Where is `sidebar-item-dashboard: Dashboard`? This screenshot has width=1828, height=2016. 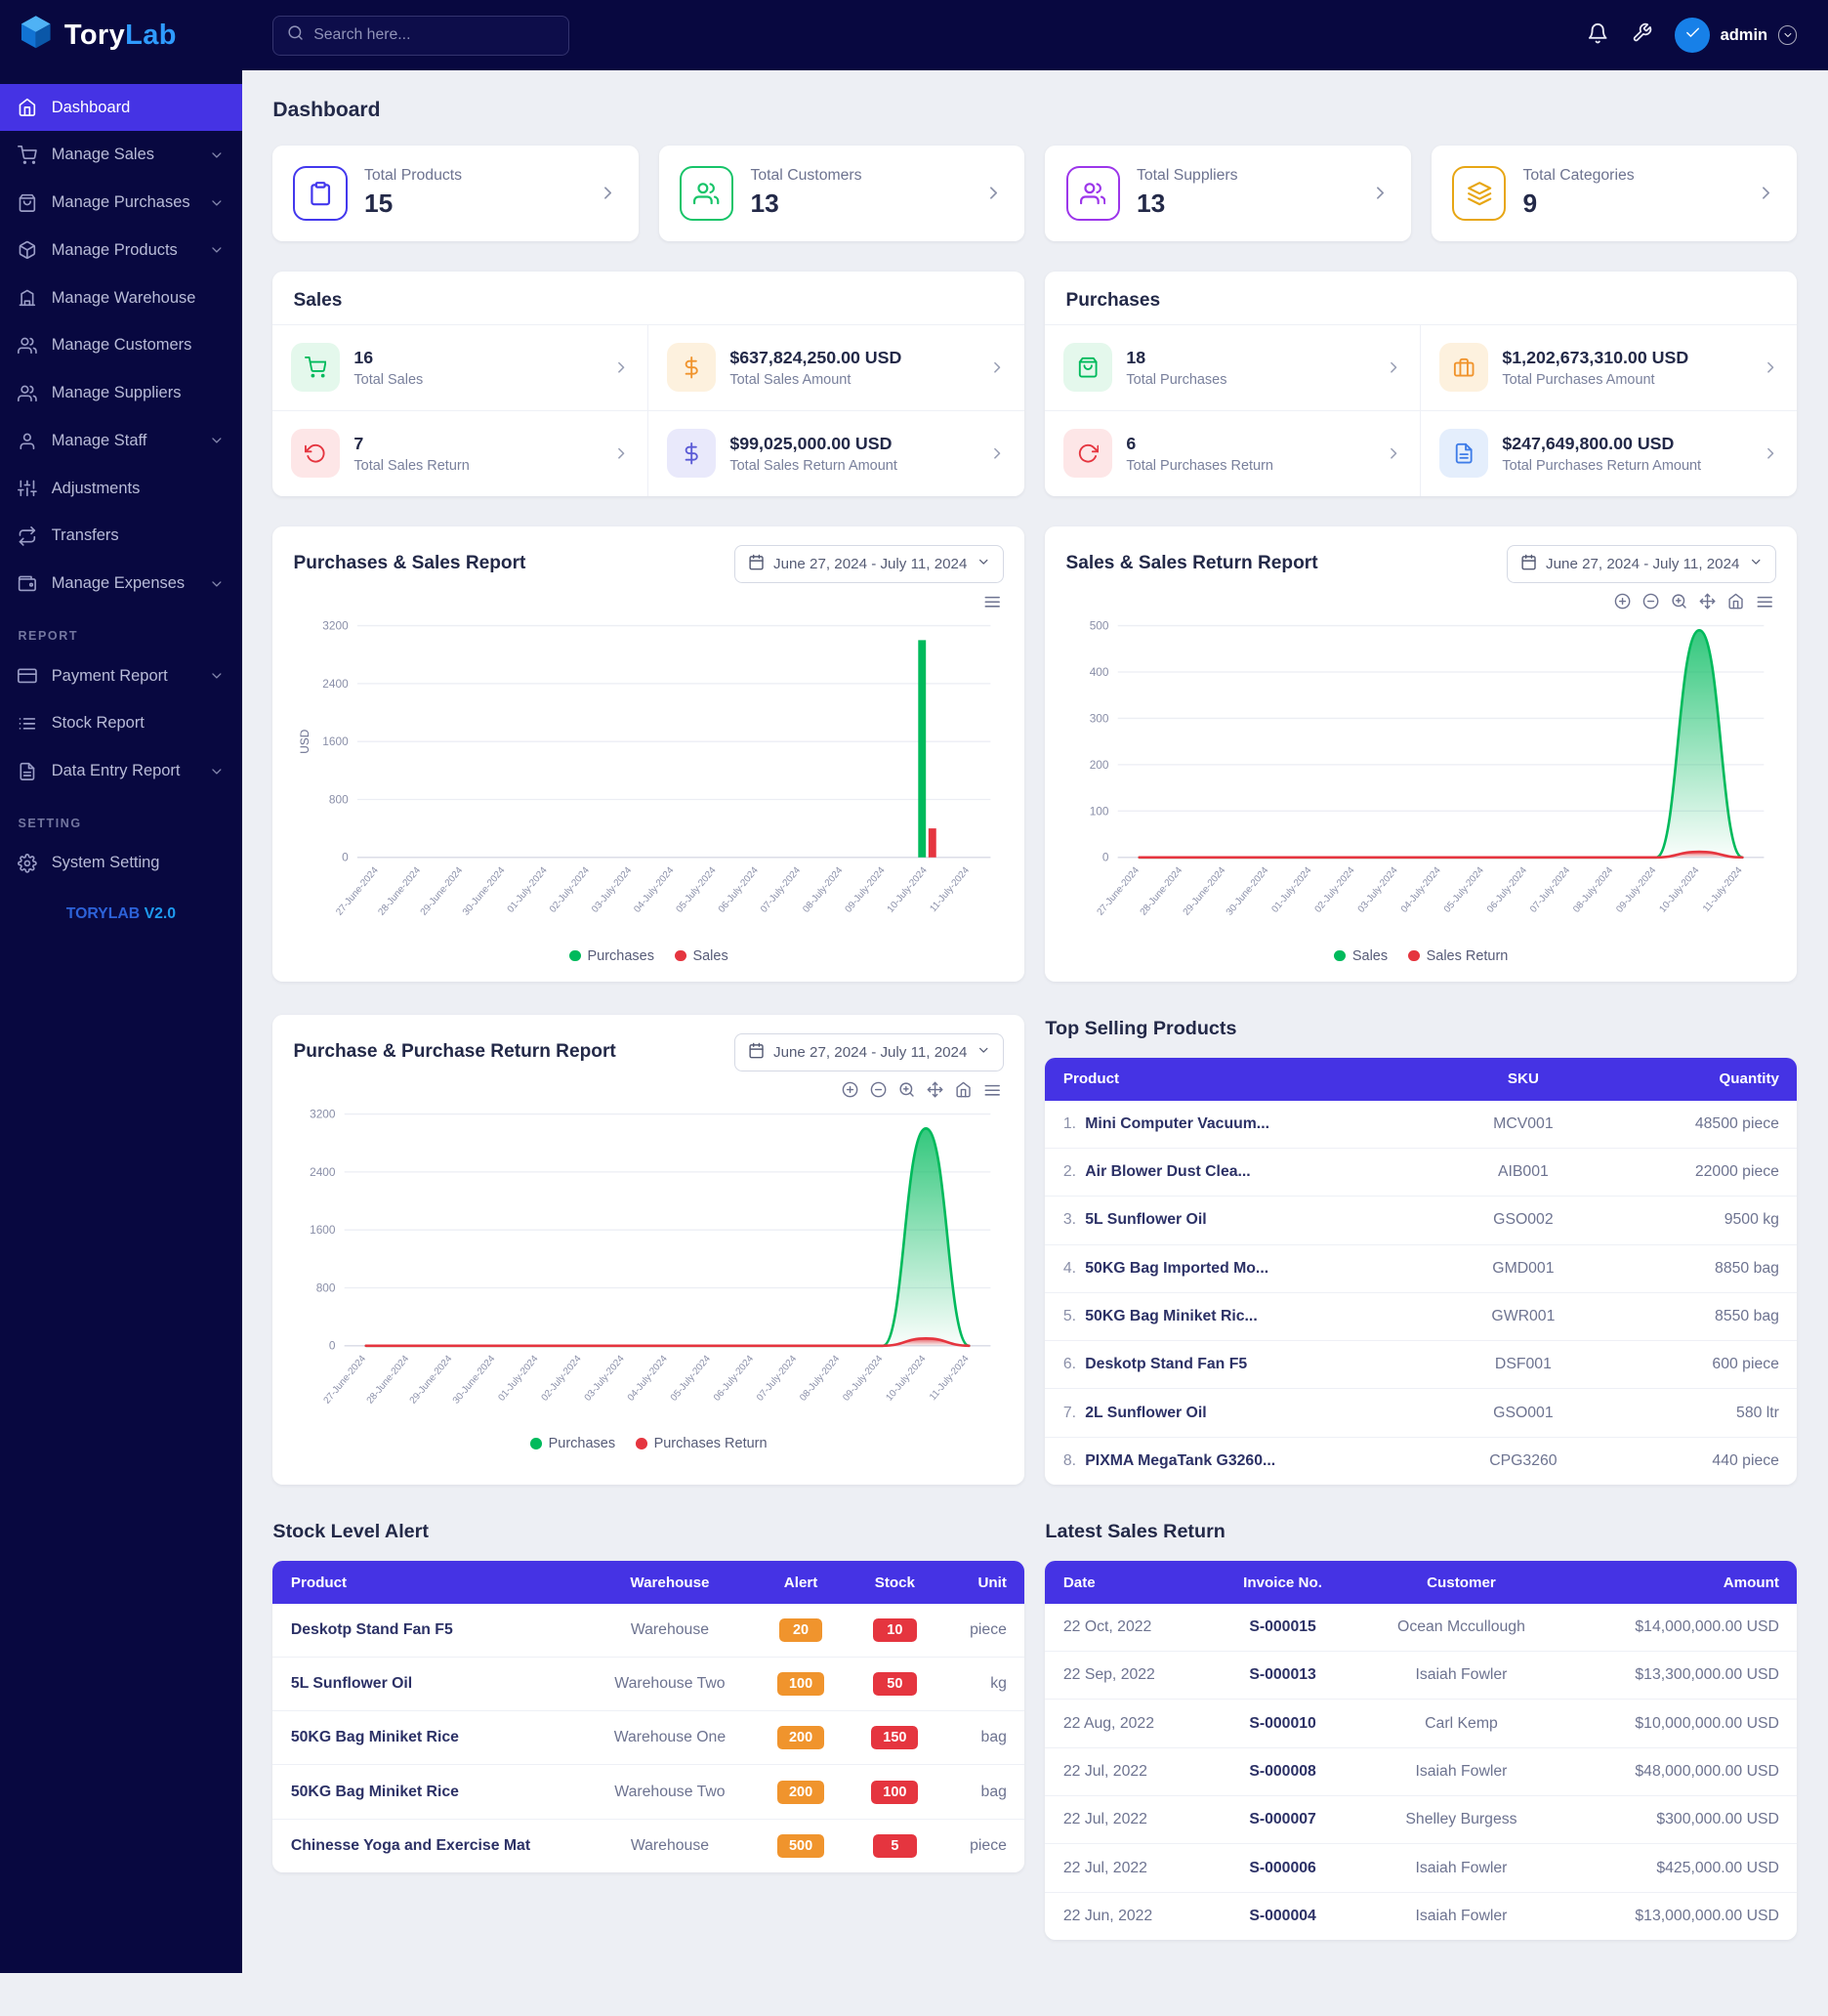
sidebar-item-dashboard: Dashboard is located at coordinates (121, 107).